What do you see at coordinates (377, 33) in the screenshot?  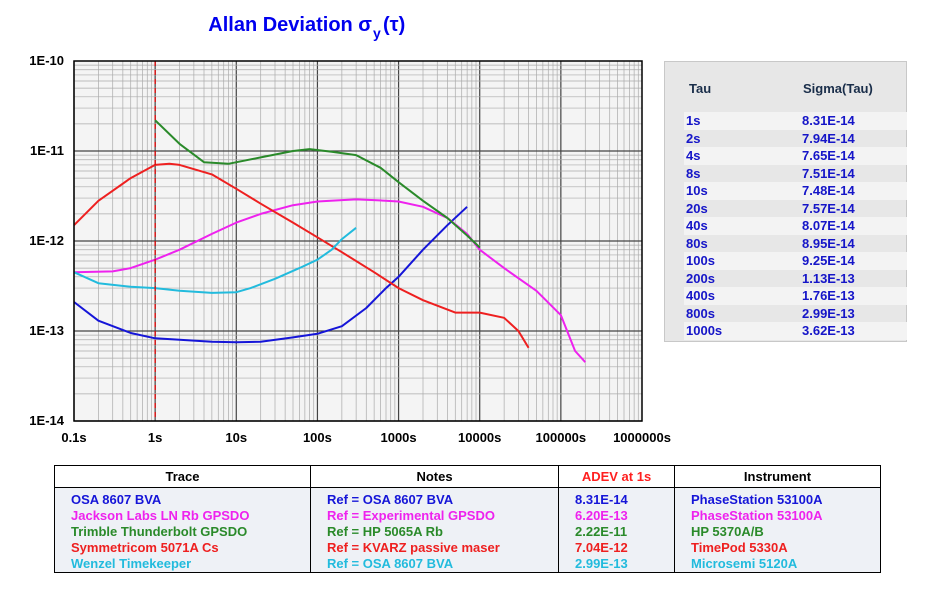 I see `chart-title-subscript: y` at bounding box center [377, 33].